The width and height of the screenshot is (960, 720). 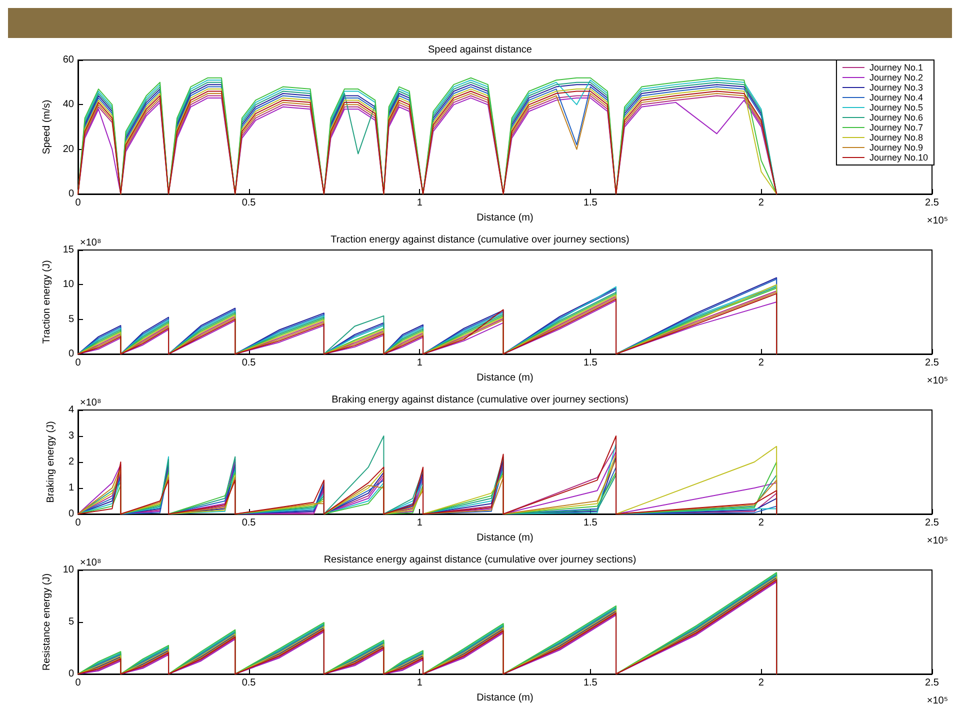 I want to click on legend-label: Journey No.1, so click(x=896, y=67).